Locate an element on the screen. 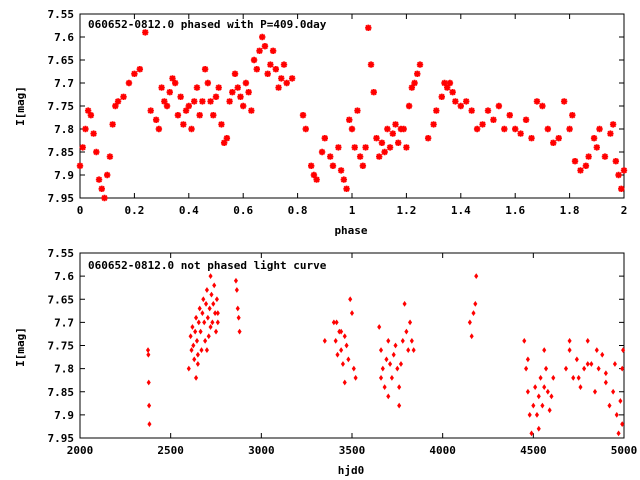 This screenshot has height=480, width=640. light-curve-xtick-label: 4000 is located at coordinates (442, 450).